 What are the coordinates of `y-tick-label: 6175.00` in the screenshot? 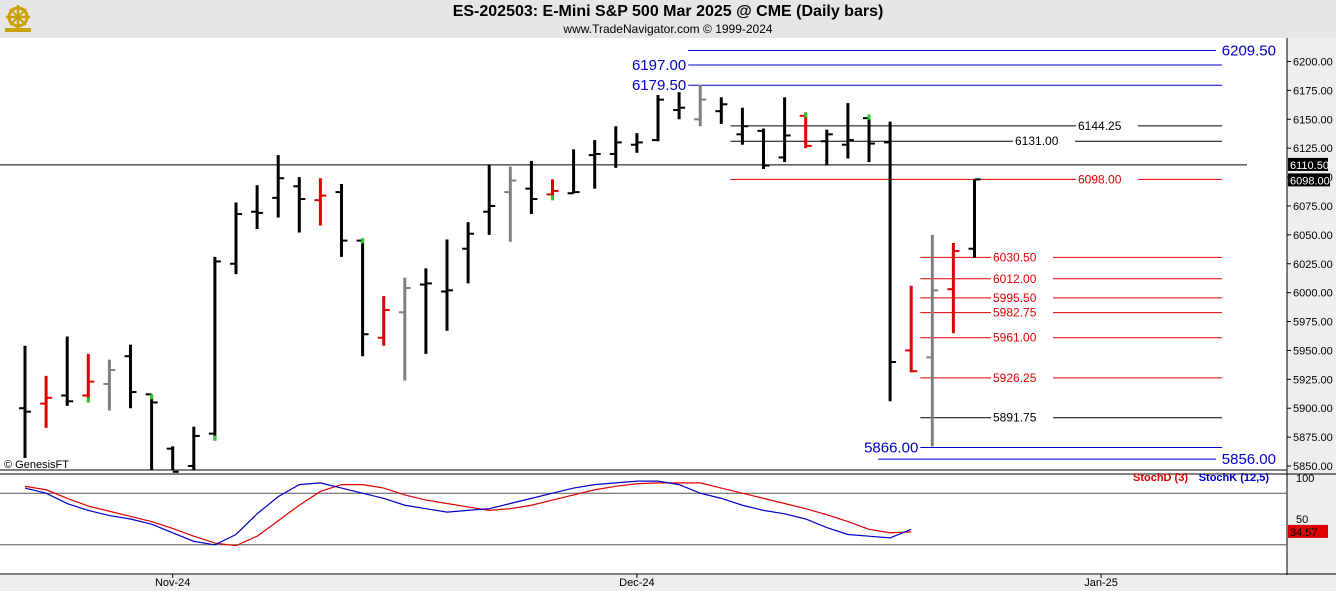 It's located at (1313, 91).